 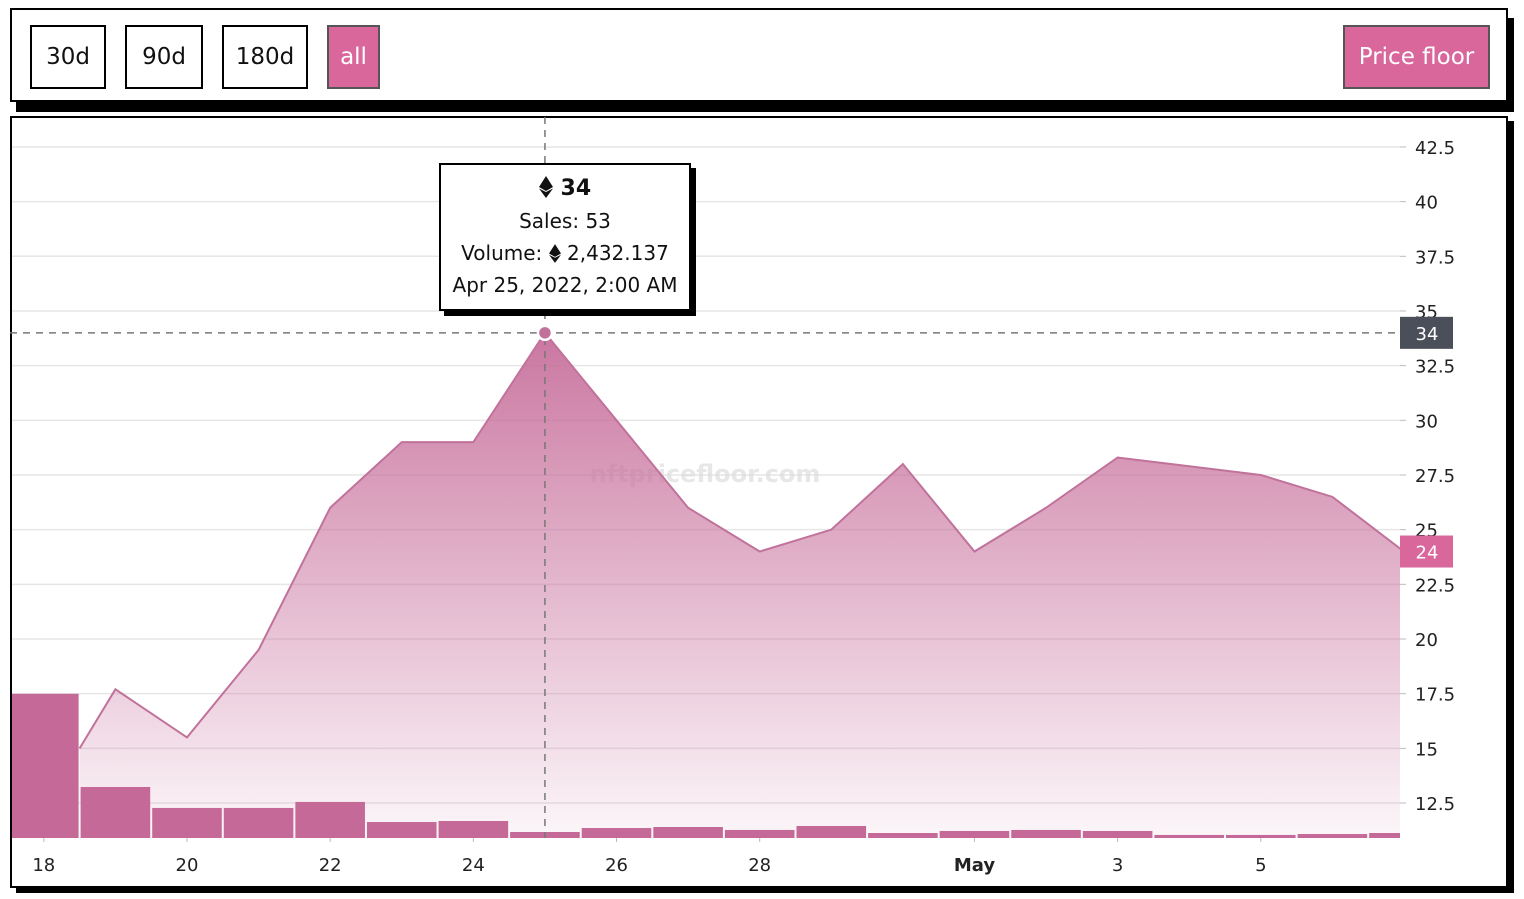 What do you see at coordinates (545, 333) in the screenshot?
I see `hover-point` at bounding box center [545, 333].